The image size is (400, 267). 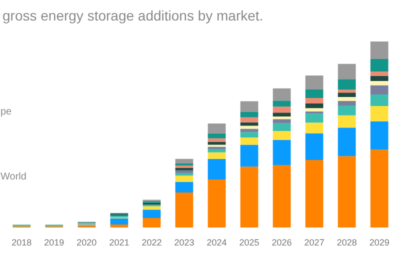 I want to click on annotation: pe, so click(x=6, y=112).